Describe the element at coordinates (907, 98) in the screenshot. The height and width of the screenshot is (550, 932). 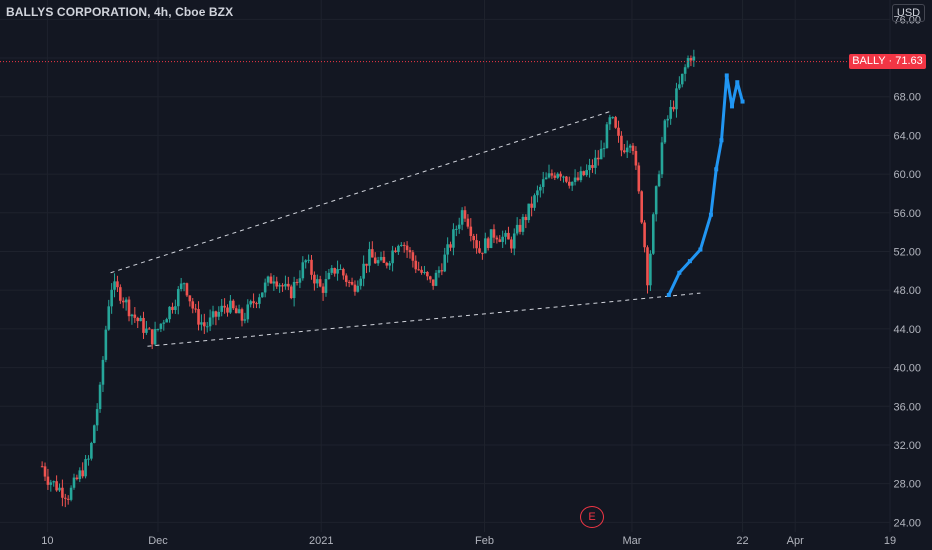
I see `y-tick-label: 68.00` at that location.